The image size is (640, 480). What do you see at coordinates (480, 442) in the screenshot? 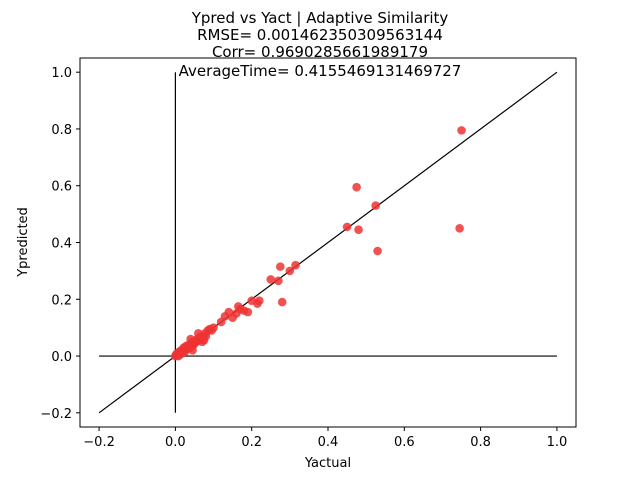
I see `x-tick-label: 0.8` at bounding box center [480, 442].